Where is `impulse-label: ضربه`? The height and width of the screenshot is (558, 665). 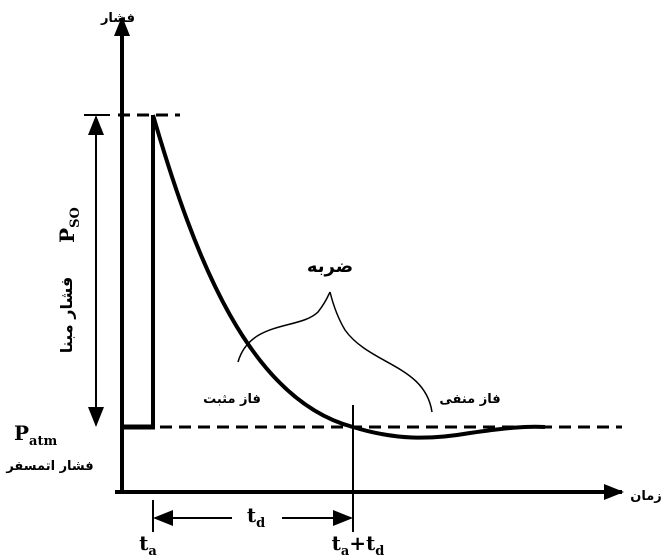 impulse-label: ضربه is located at coordinates (330, 266).